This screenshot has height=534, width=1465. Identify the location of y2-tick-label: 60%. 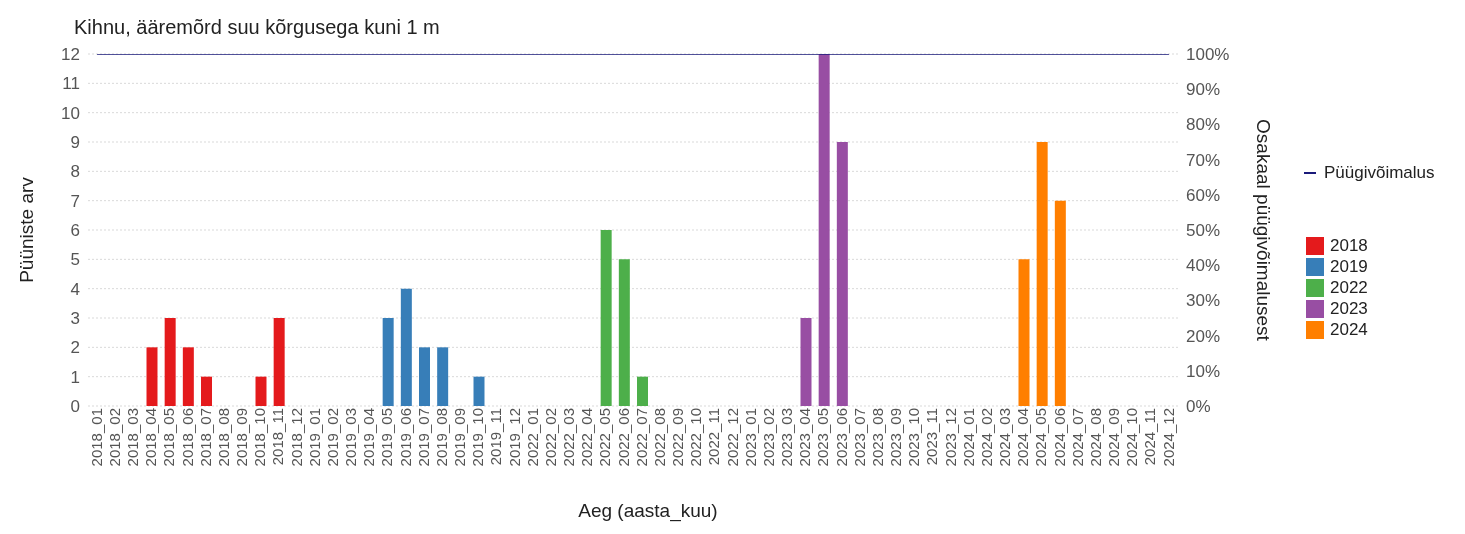
(1203, 195).